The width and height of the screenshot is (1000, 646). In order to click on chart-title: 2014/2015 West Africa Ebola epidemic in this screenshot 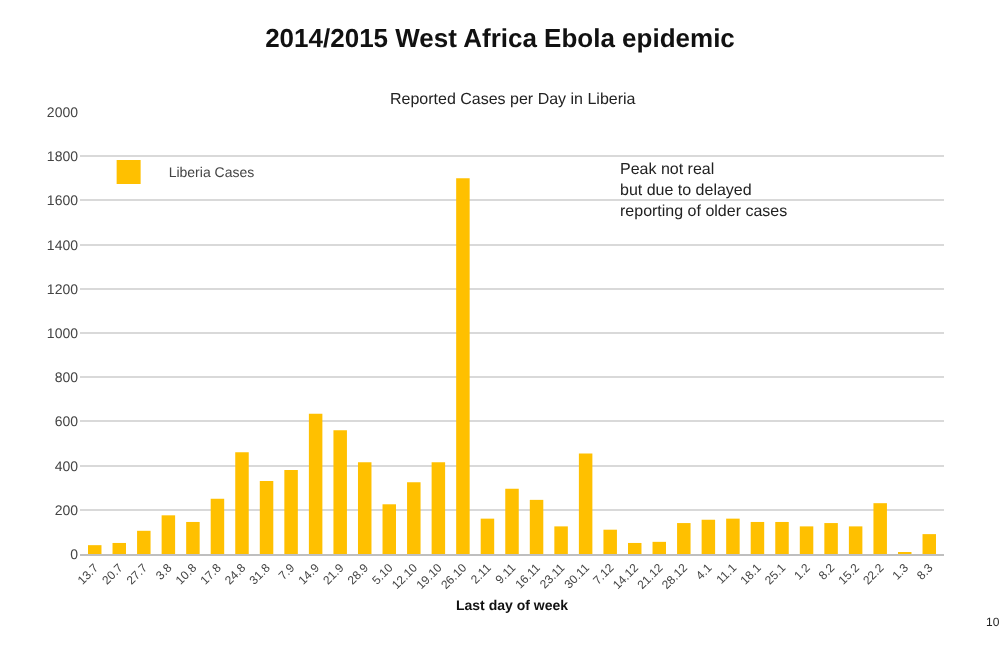, I will do `click(500, 38)`.